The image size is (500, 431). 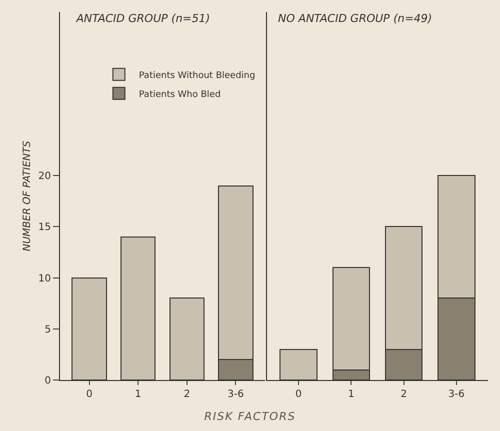 I want to click on y-tick-label: 20, so click(x=44, y=176).